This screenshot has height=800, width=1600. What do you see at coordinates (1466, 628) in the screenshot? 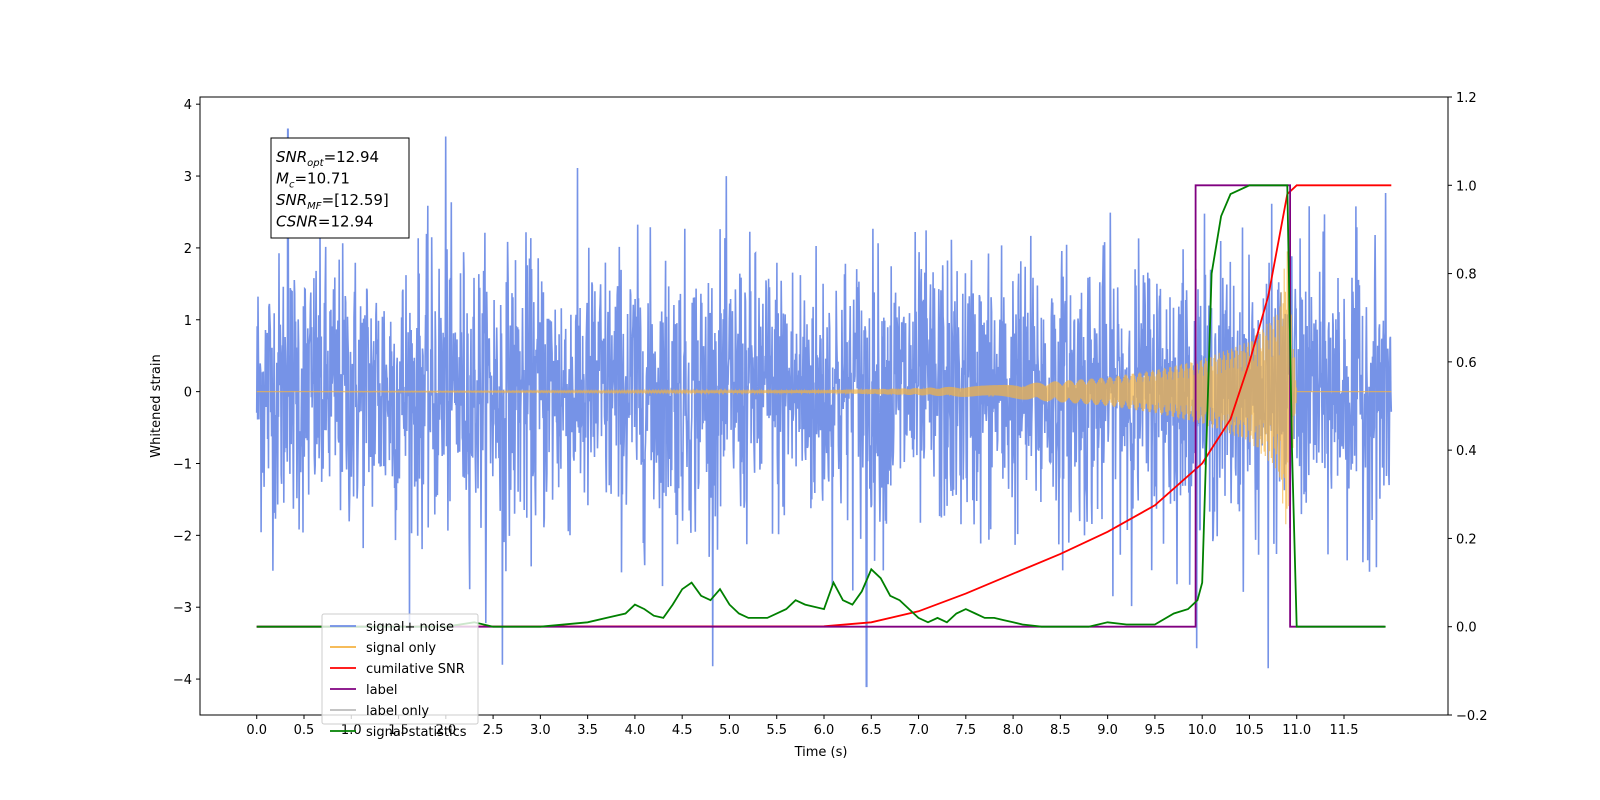
I see `y2-tick-label: 0.0` at bounding box center [1466, 628].